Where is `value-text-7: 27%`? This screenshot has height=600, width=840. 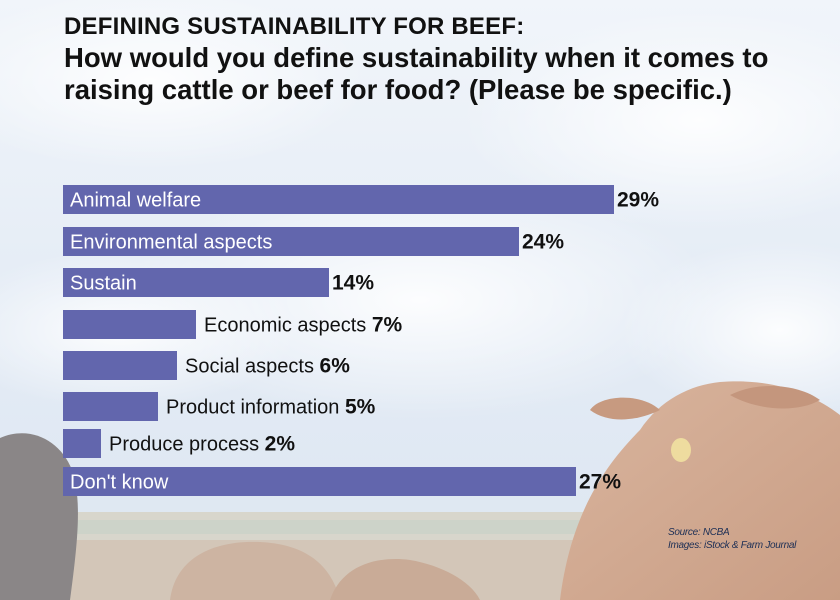
value-text-7: 27% is located at coordinates (600, 482).